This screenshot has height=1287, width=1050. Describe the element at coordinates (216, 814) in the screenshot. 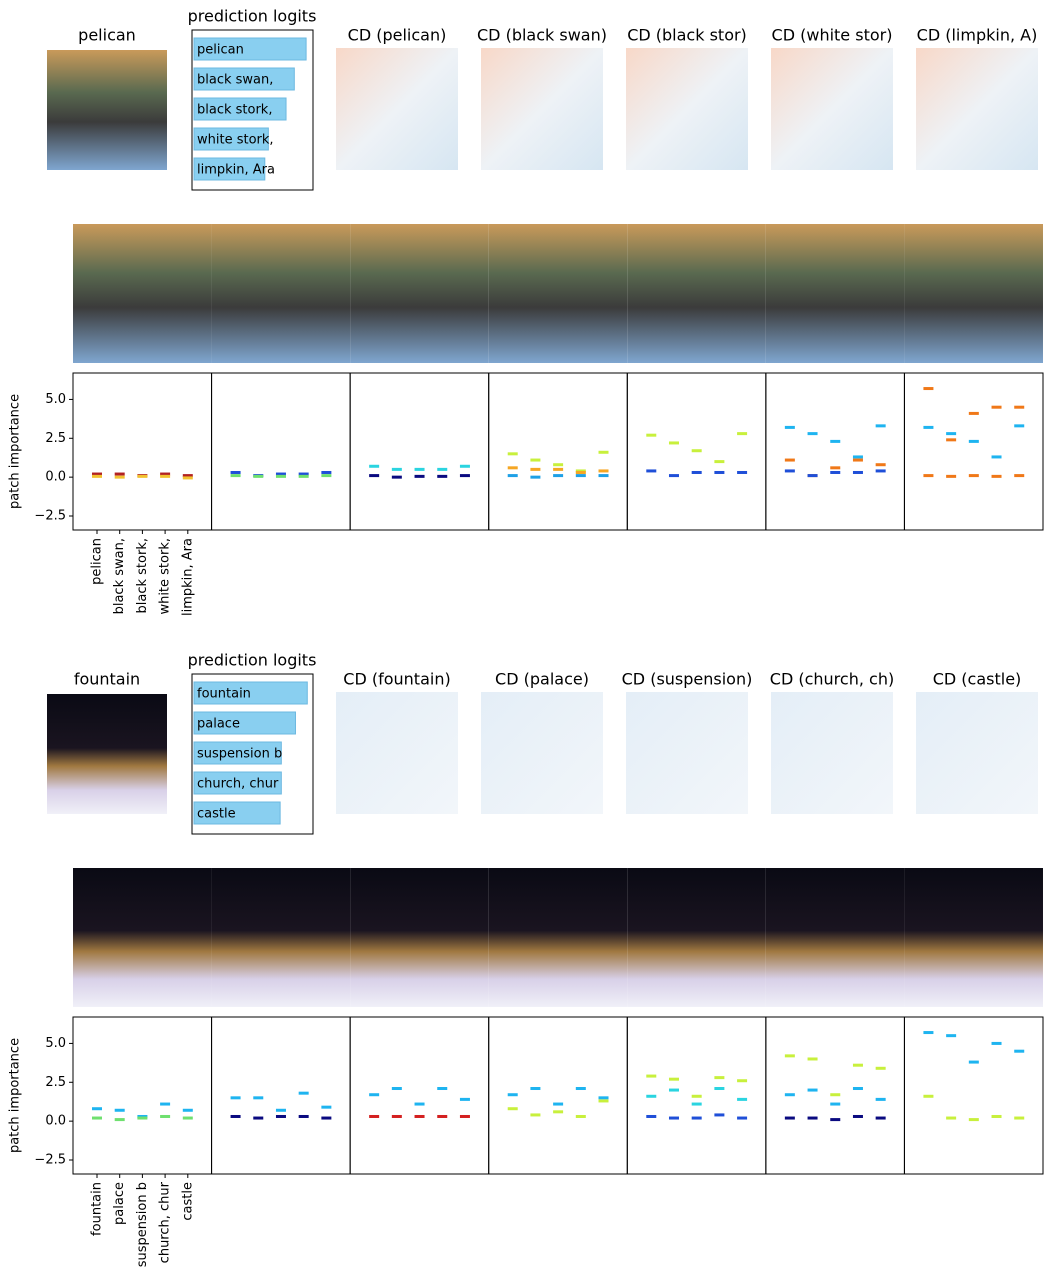

I see `bar-label: castle` at that location.